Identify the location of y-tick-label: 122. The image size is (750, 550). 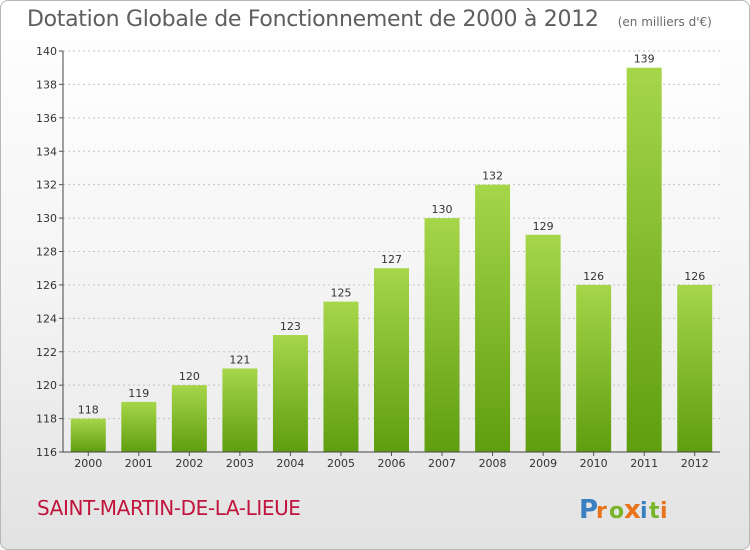
(46, 352).